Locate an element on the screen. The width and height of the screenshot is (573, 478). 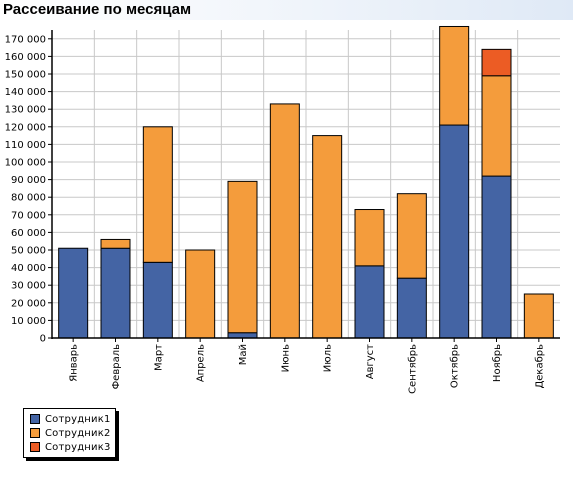
legend-item-series3: Сотрудник3 is located at coordinates (70, 447).